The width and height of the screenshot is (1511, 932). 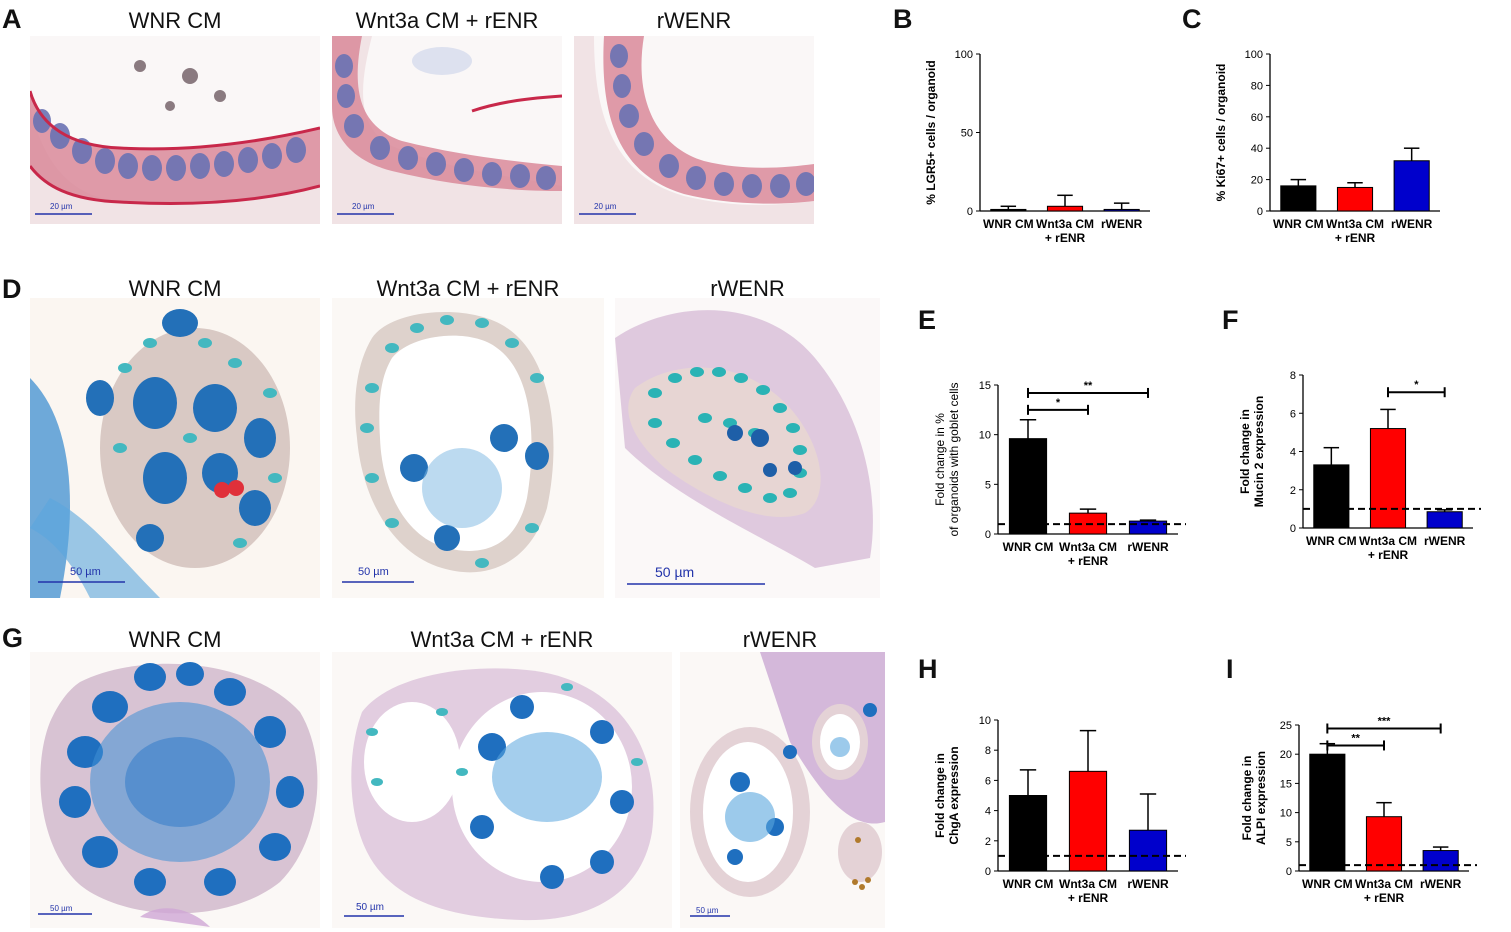 What do you see at coordinates (985, 436) in the screenshot?
I see `chart-e-ytick-label: 10` at bounding box center [985, 436].